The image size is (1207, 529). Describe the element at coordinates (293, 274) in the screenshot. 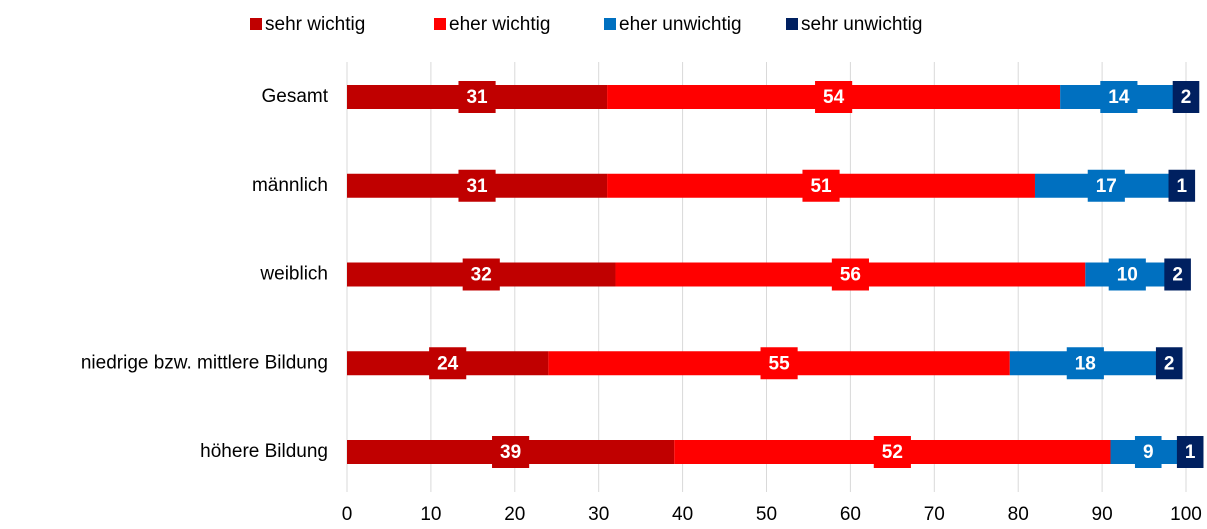

I see `category-label: weiblich` at that location.